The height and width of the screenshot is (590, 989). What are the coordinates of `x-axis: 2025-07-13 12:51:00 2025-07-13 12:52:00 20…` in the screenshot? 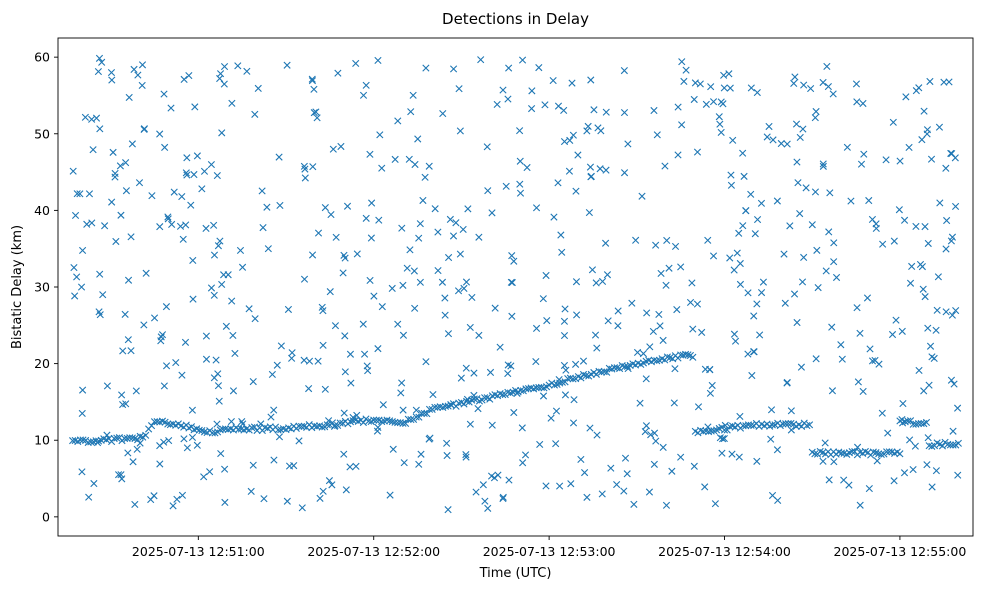 It's located at (549, 547).